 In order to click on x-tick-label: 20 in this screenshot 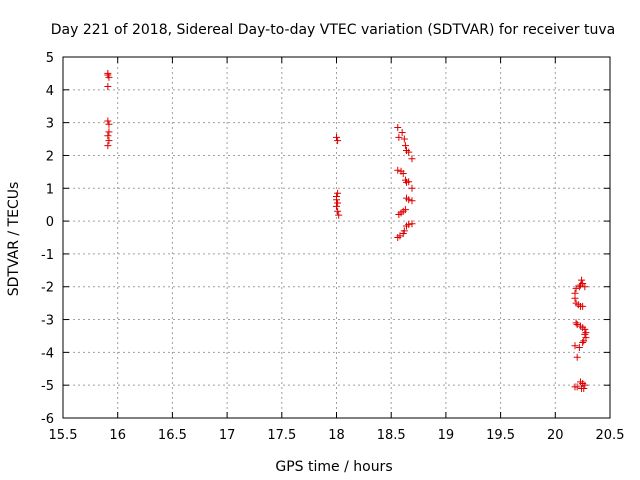, I will do `click(555, 435)`.